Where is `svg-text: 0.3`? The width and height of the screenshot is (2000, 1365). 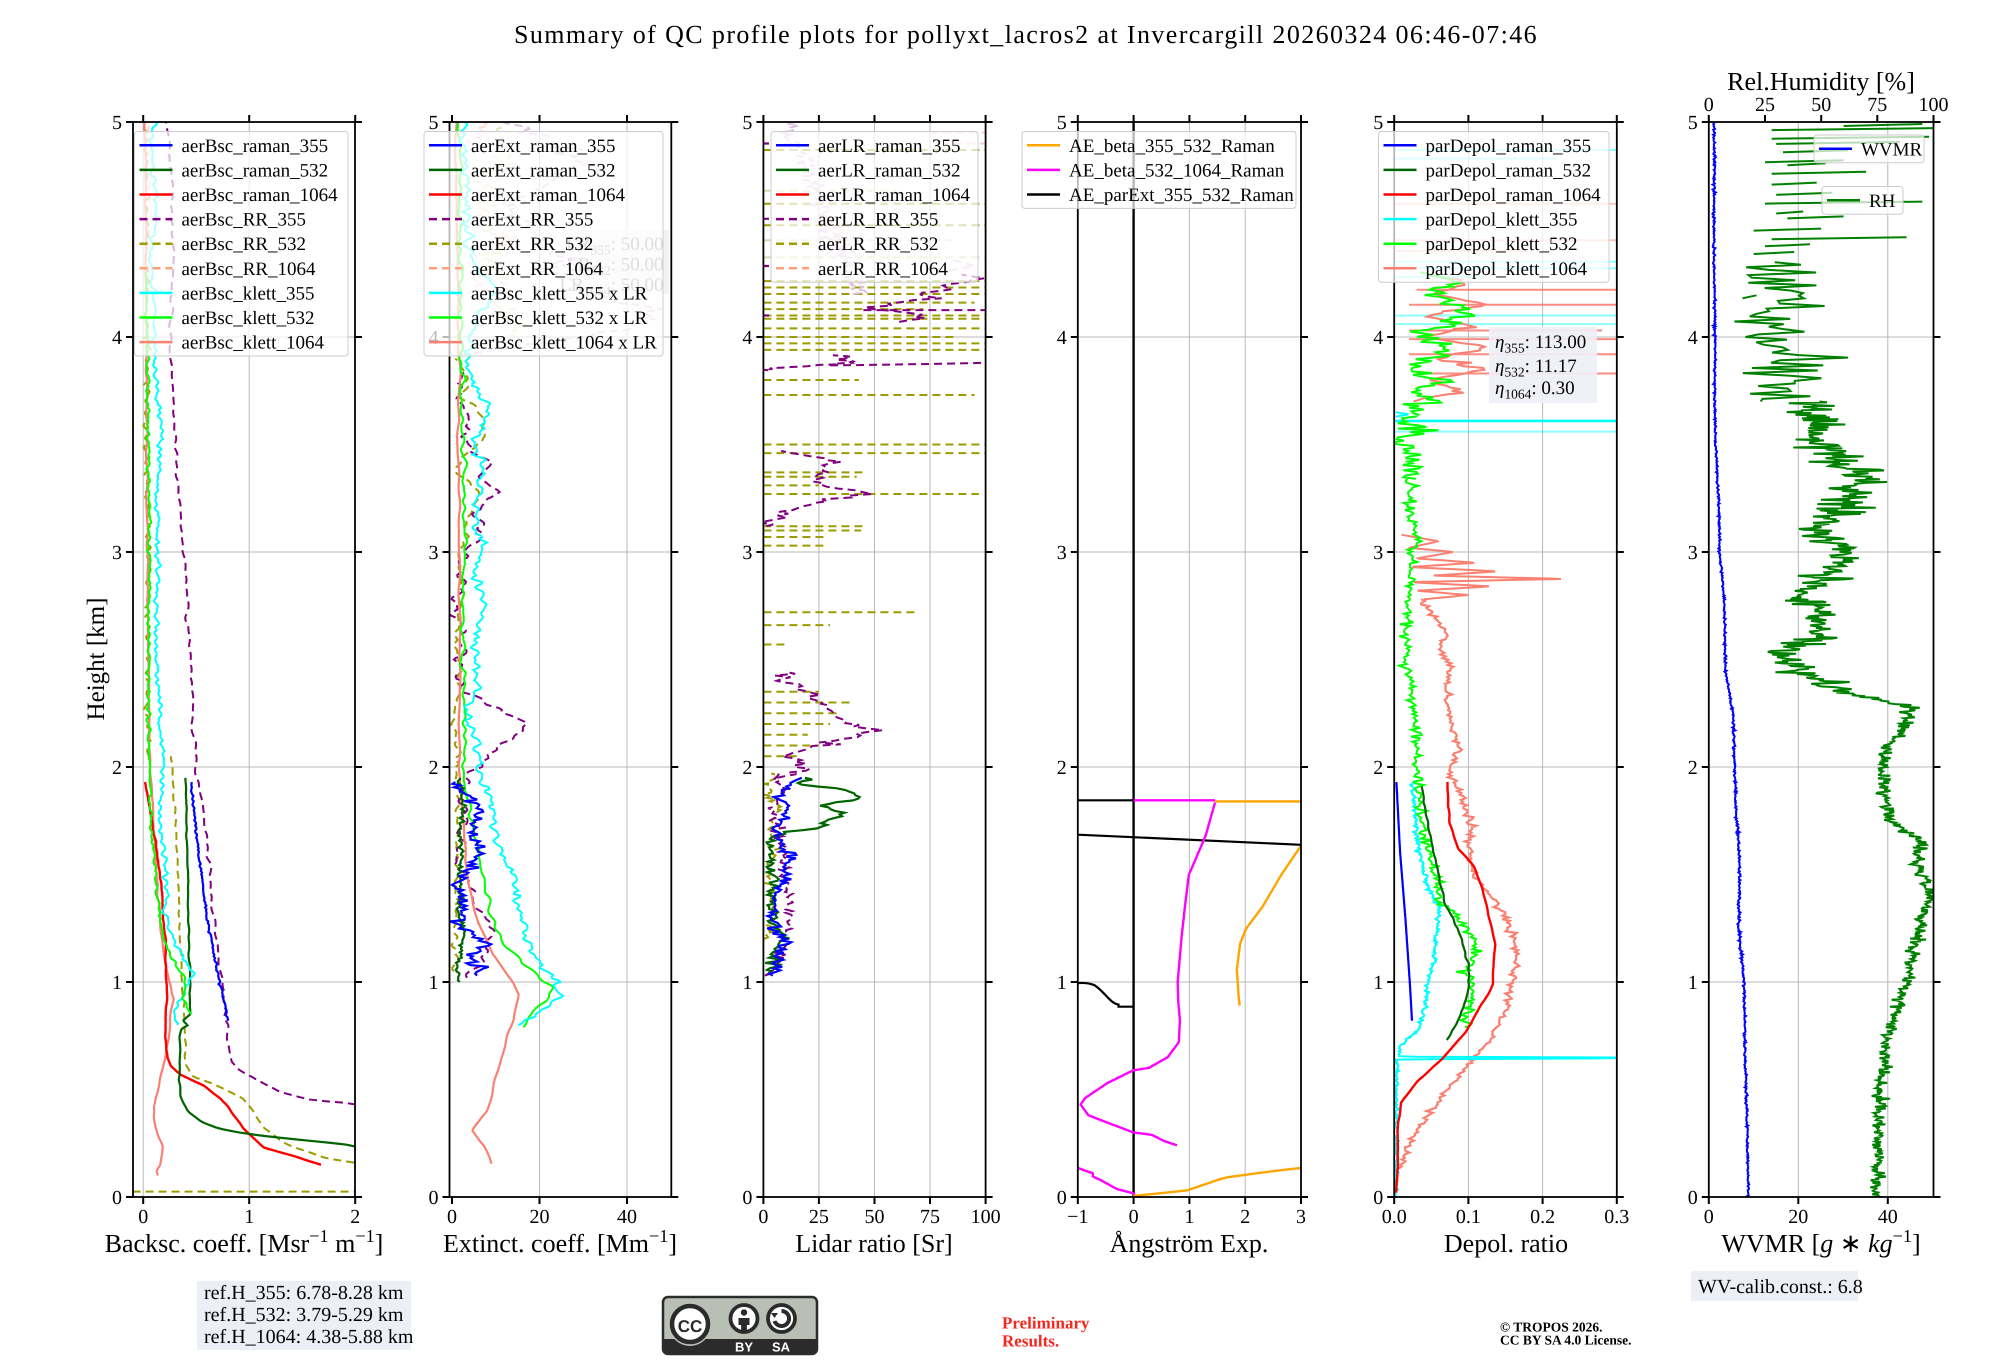
svg-text: 0.3 is located at coordinates (1616, 1217).